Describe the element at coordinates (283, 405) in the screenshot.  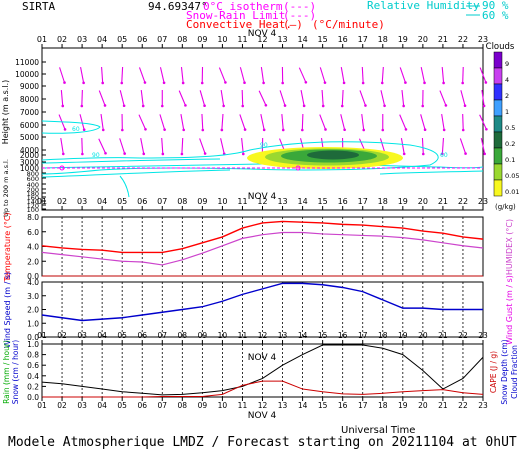
I see `bottom-hour-tick-label: 13` at that location.